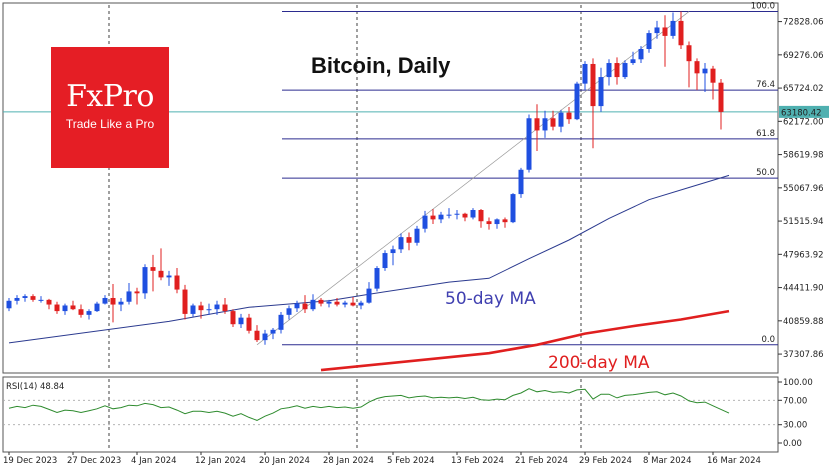  I want to click on ma200-line, so click(525, 340).